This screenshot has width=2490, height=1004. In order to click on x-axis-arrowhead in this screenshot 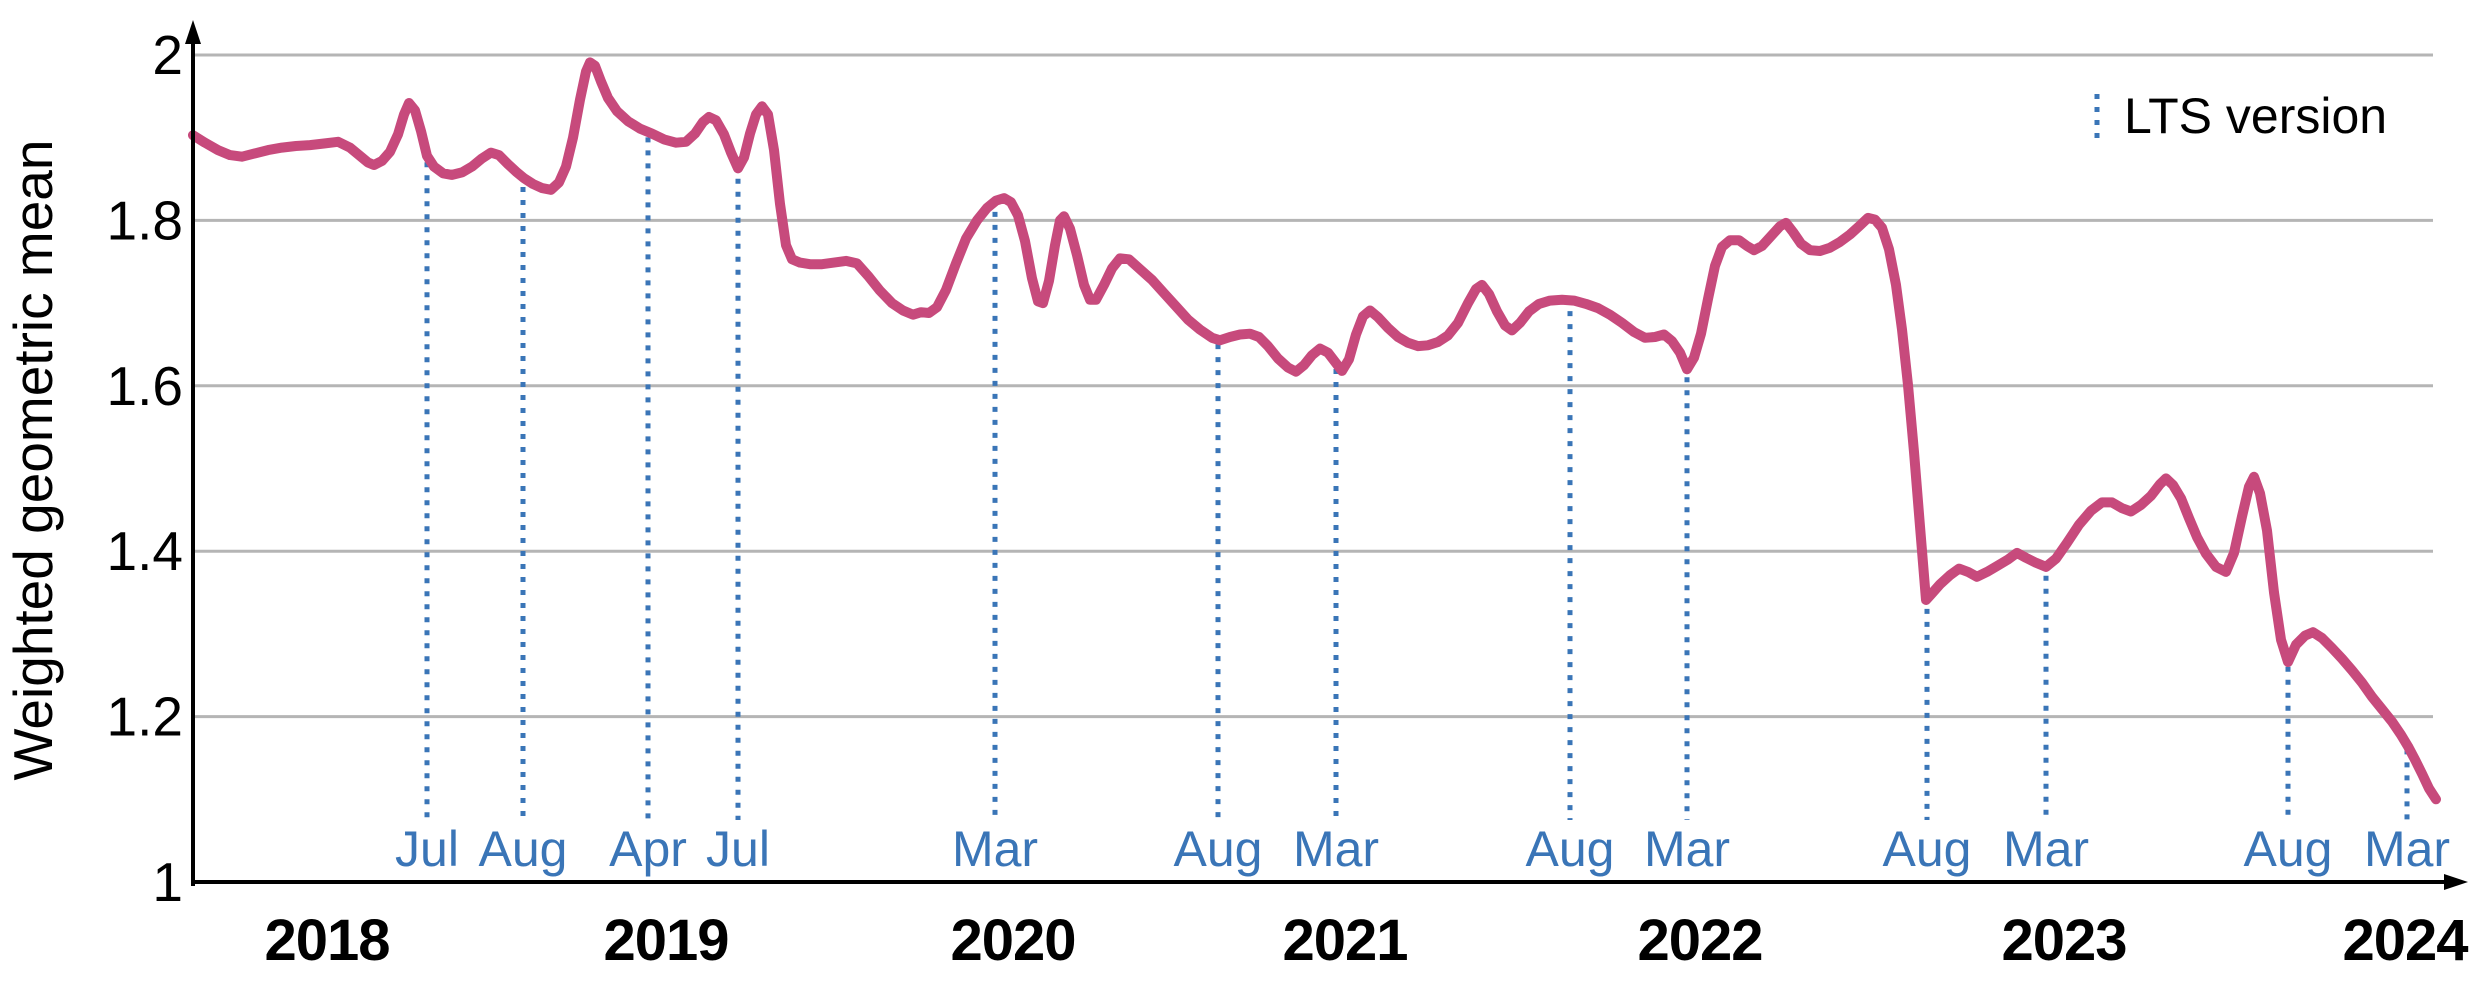, I will do `click(2456, 882)`.